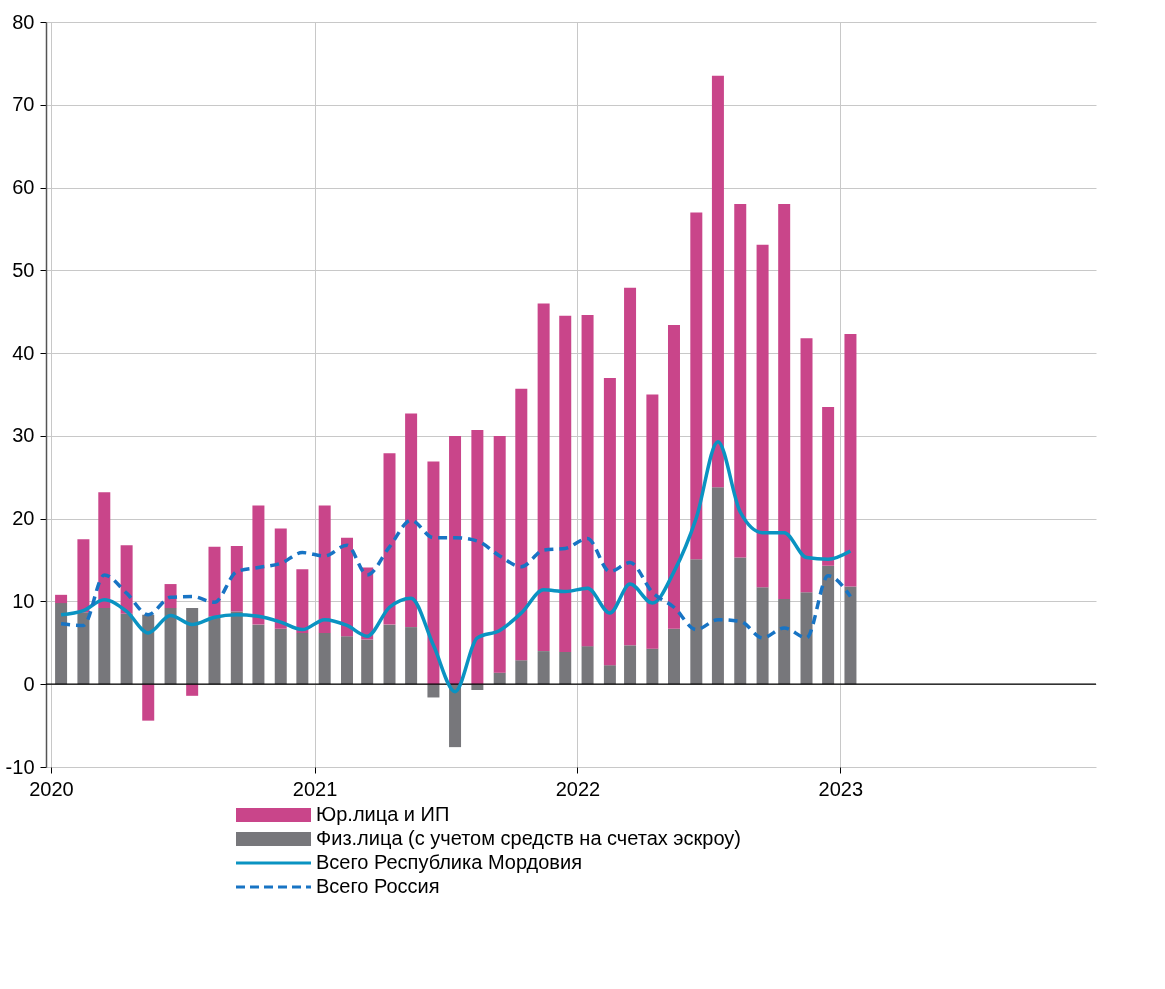 The height and width of the screenshot is (989, 1165). Describe the element at coordinates (23, 104) in the screenshot. I see `y-tick-label: 70` at that location.